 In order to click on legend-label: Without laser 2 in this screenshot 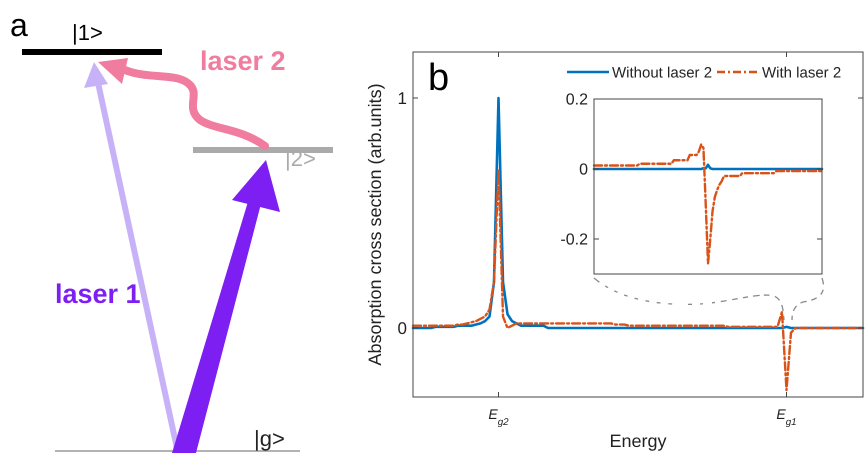, I will do `click(662, 73)`.